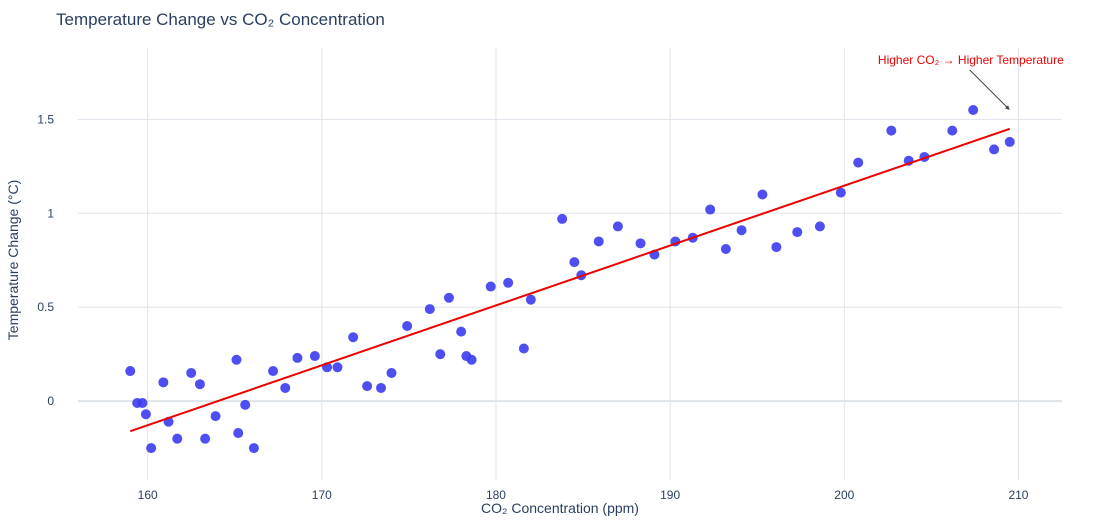 The height and width of the screenshot is (525, 1112). I want to click on x-tick-label: 190, so click(670, 495).